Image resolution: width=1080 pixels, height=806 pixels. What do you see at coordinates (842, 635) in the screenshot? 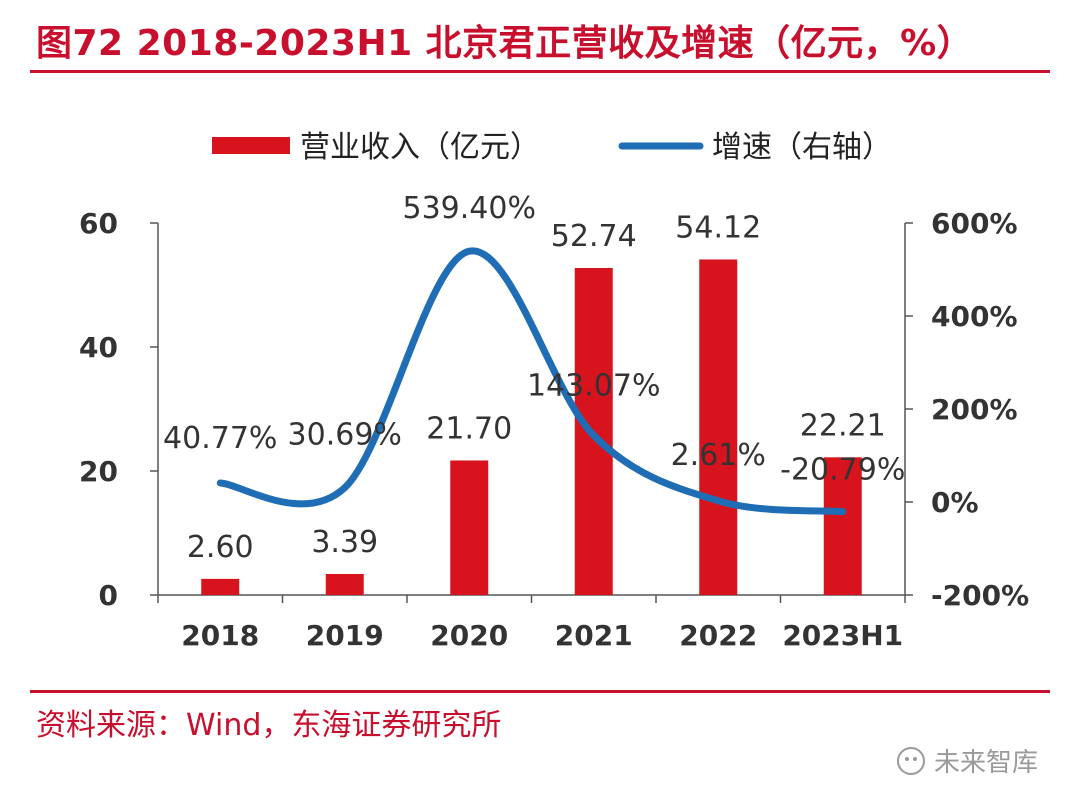
I see `x-axis-tick-label: 2023H1` at bounding box center [842, 635].